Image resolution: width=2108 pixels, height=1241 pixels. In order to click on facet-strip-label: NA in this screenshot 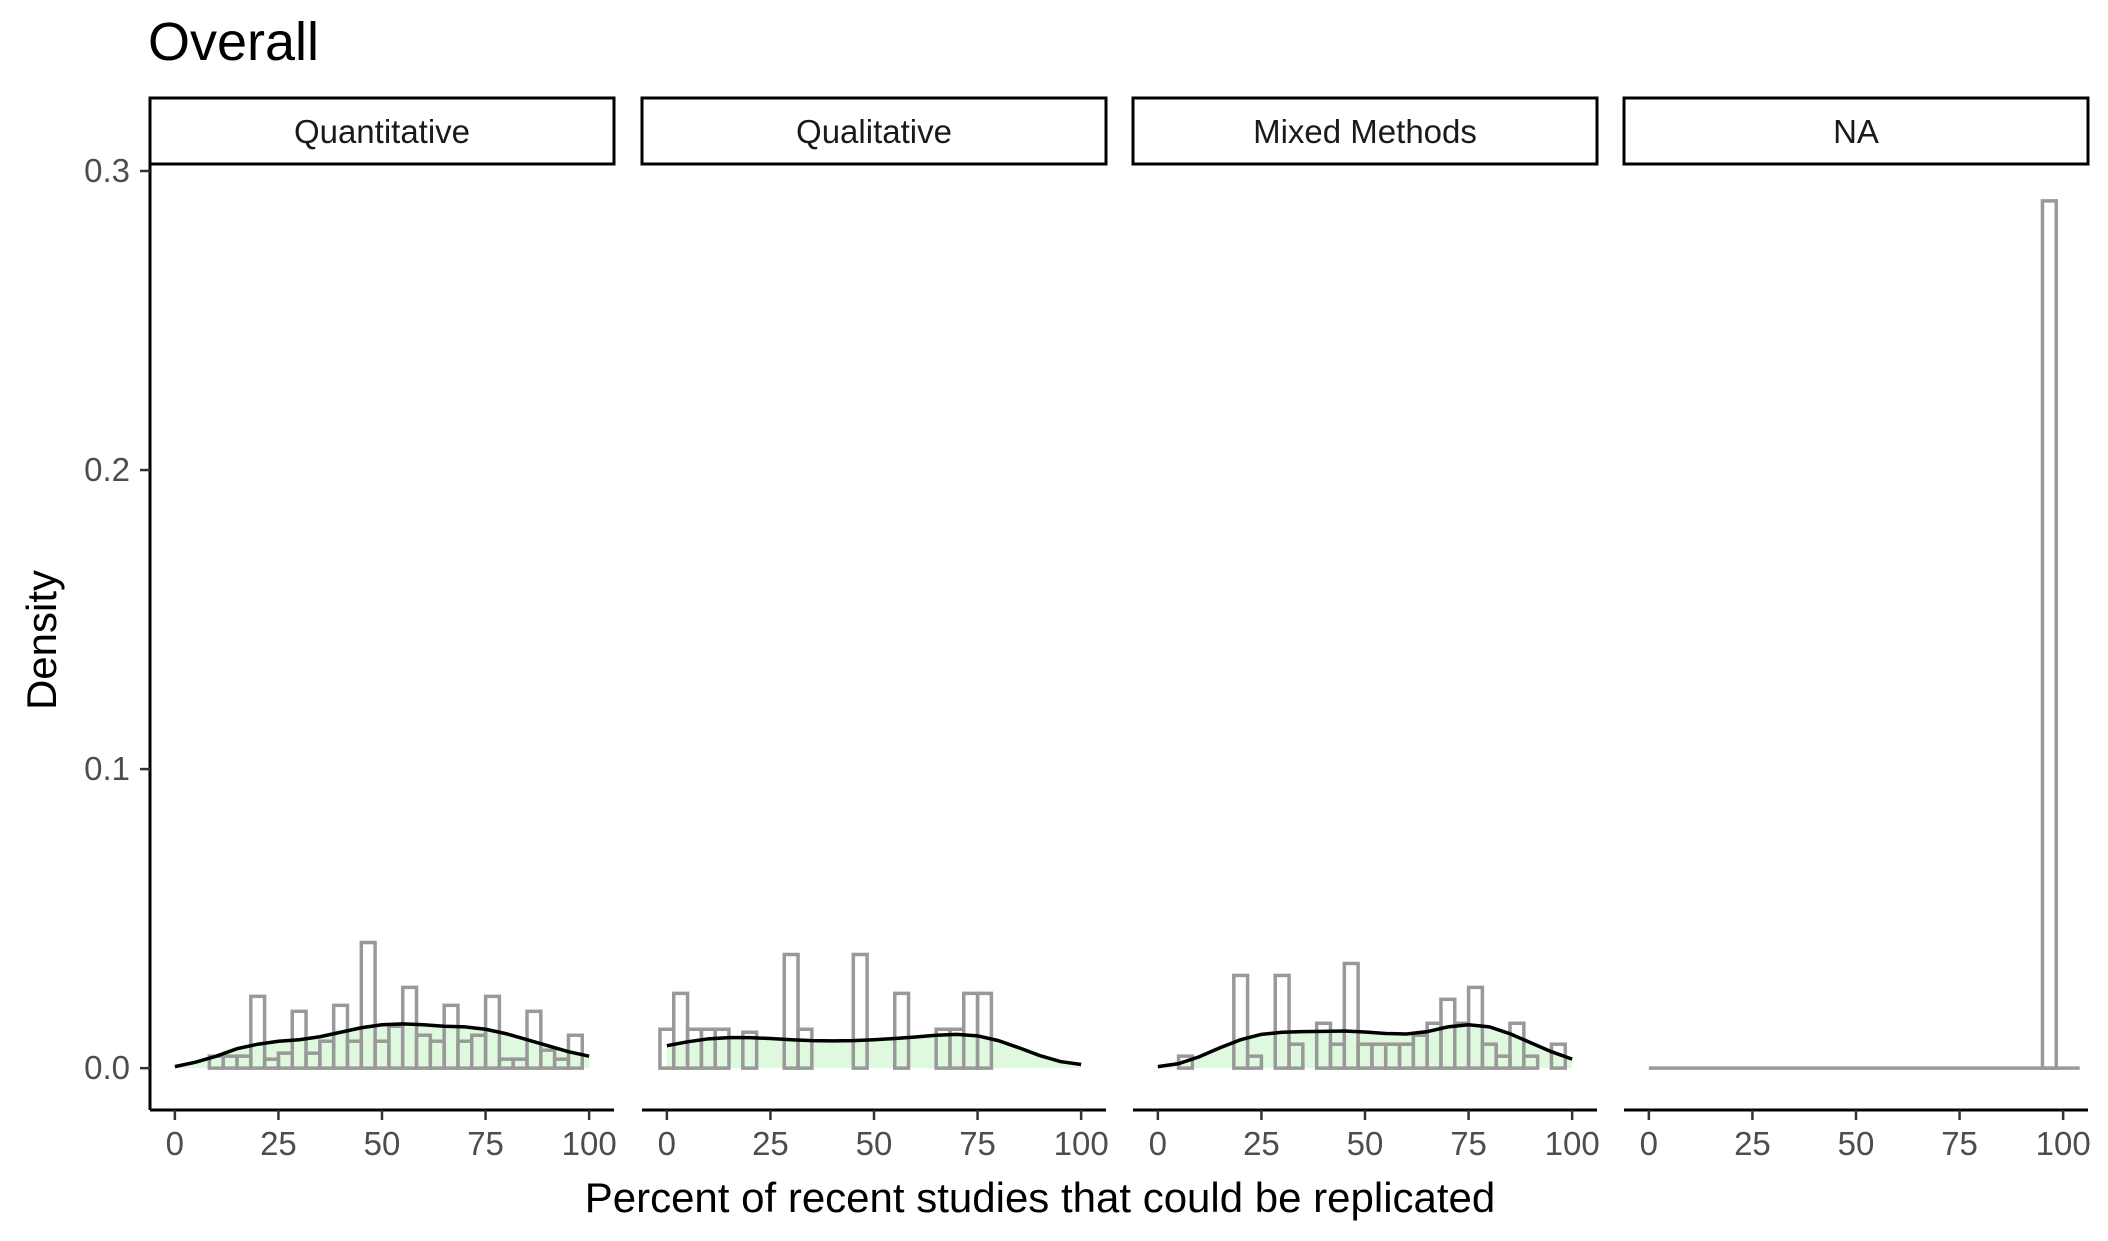, I will do `click(1856, 131)`.